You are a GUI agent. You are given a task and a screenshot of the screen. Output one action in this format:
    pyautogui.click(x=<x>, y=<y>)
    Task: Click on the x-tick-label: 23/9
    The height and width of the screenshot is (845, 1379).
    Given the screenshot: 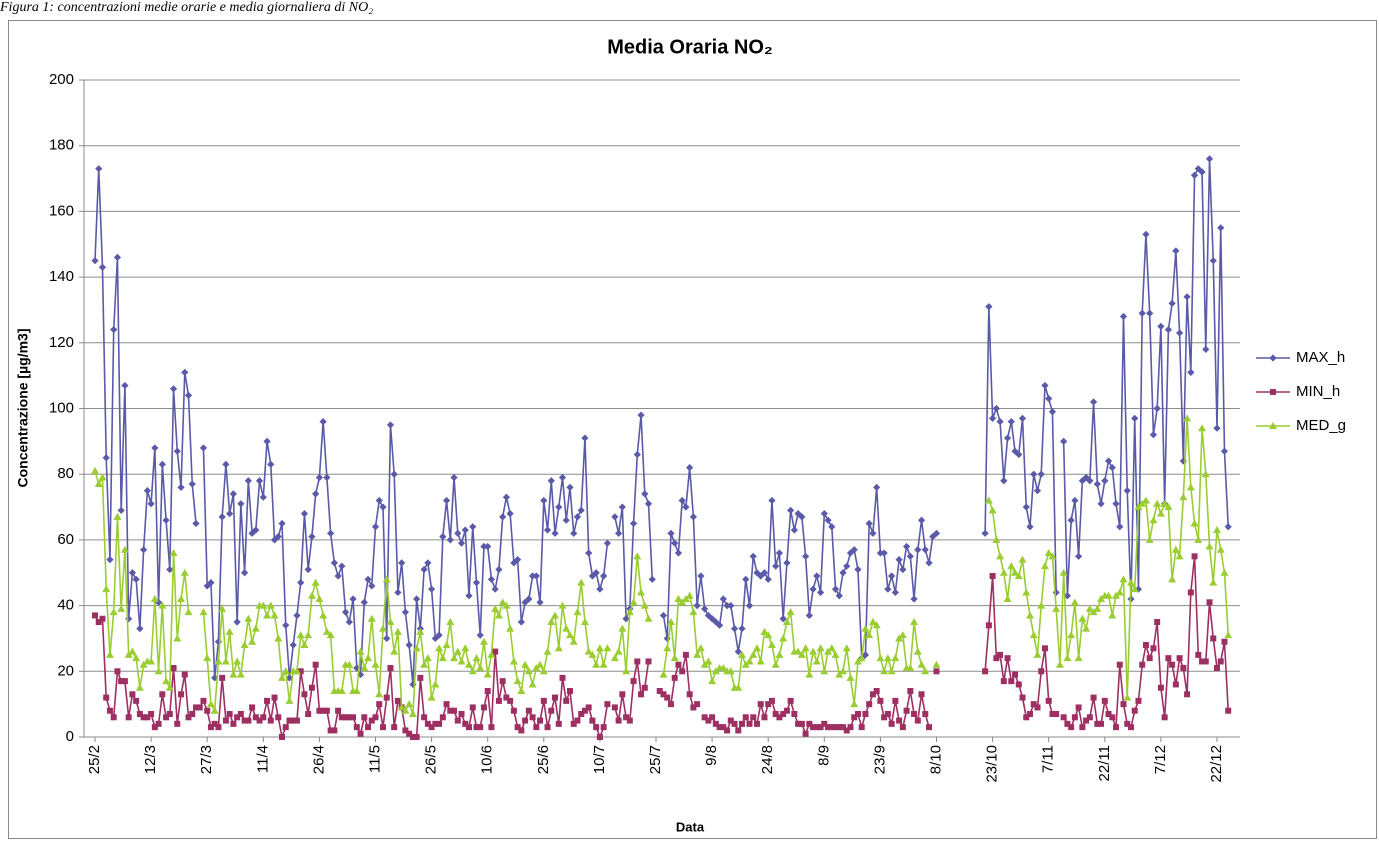 What is the action you would take?
    pyautogui.click(x=879, y=759)
    